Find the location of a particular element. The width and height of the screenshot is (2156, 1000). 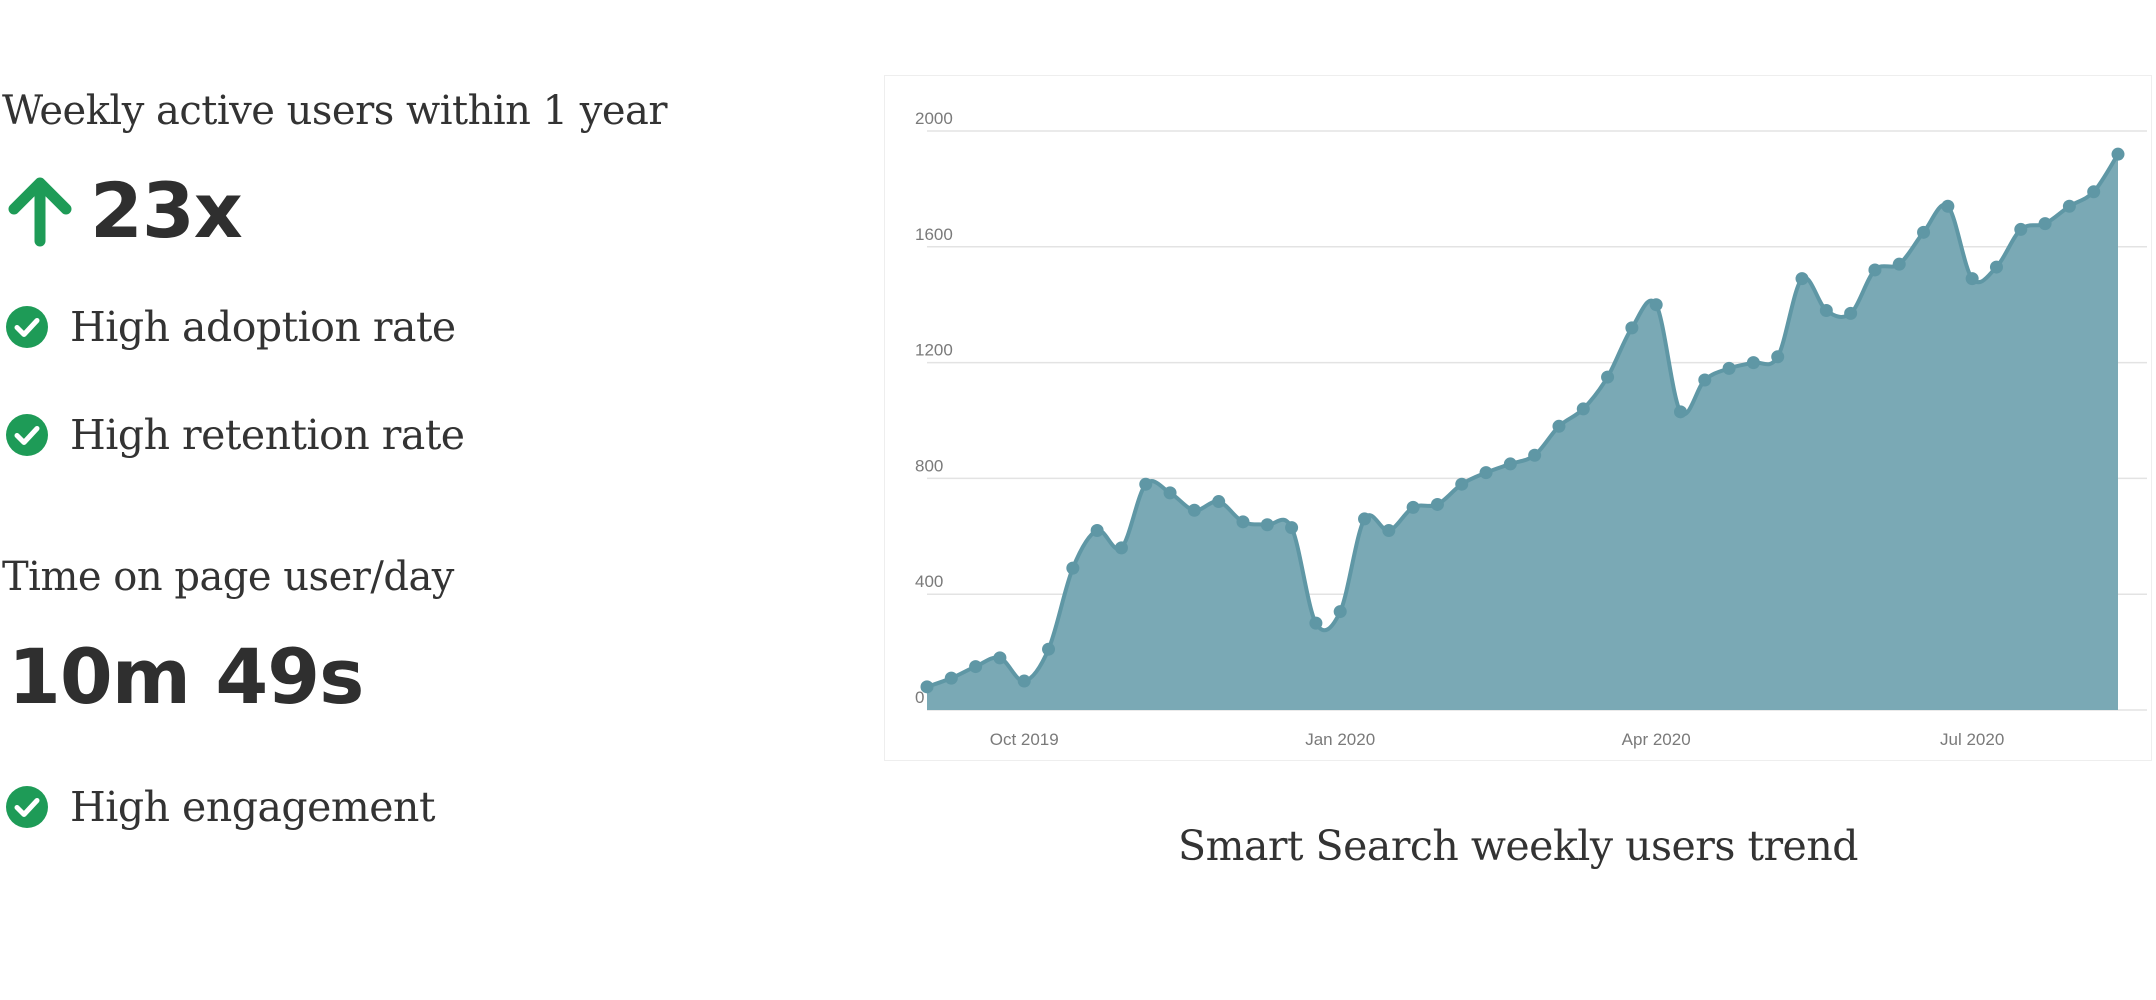

y-tick-label: 1200 is located at coordinates (934, 350).